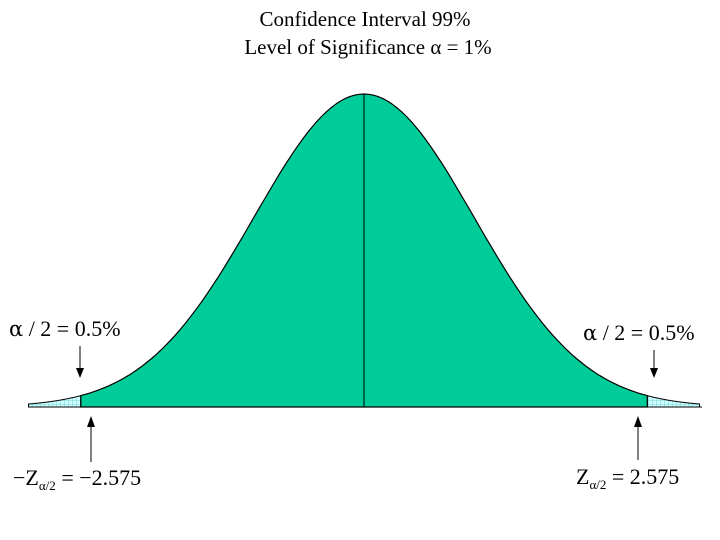 The height and width of the screenshot is (540, 720). I want to click on right-tail-value: / 2 = 0.5%, so click(646, 332).